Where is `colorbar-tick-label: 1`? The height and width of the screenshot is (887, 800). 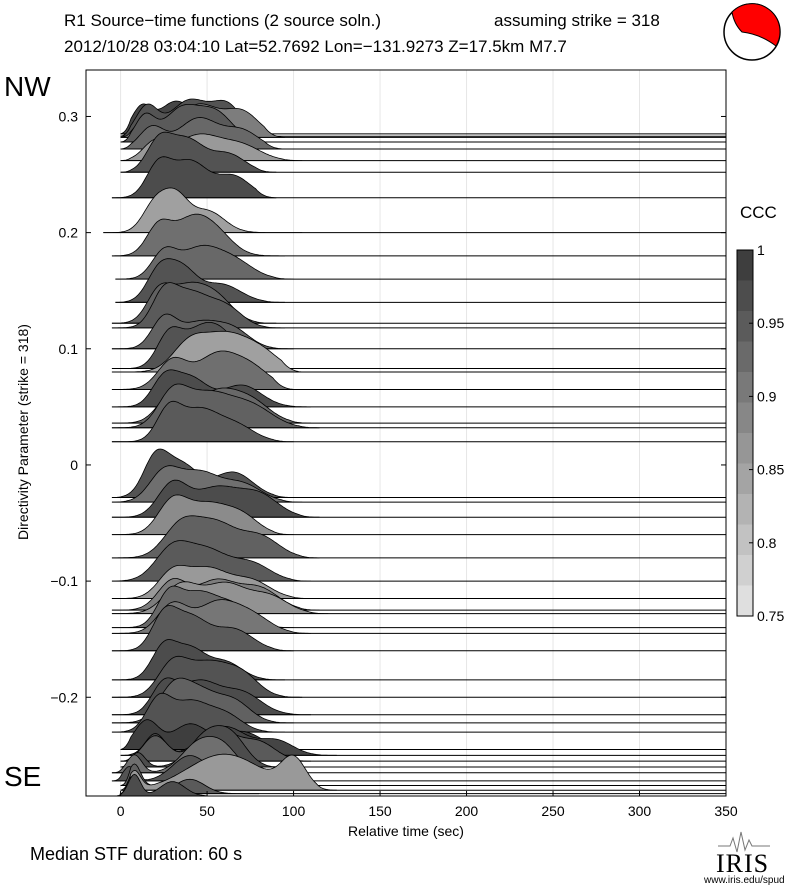
colorbar-tick-label: 1 is located at coordinates (761, 250).